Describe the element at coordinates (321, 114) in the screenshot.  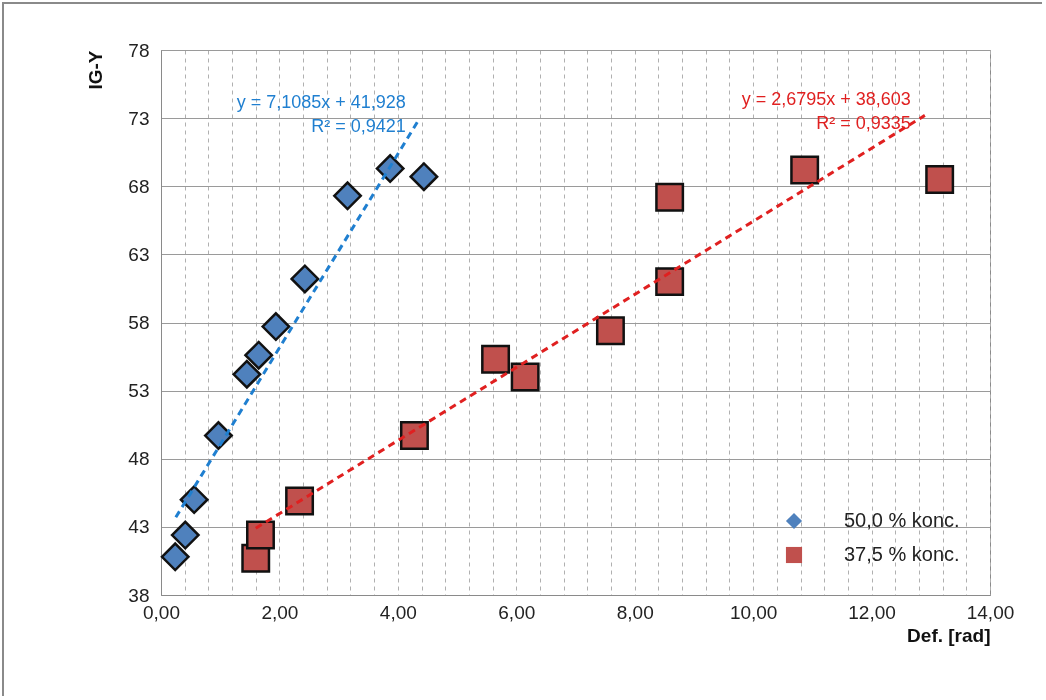
I see `annotation: y = 7,1085x + 41,928 R² = 0,9421` at that location.